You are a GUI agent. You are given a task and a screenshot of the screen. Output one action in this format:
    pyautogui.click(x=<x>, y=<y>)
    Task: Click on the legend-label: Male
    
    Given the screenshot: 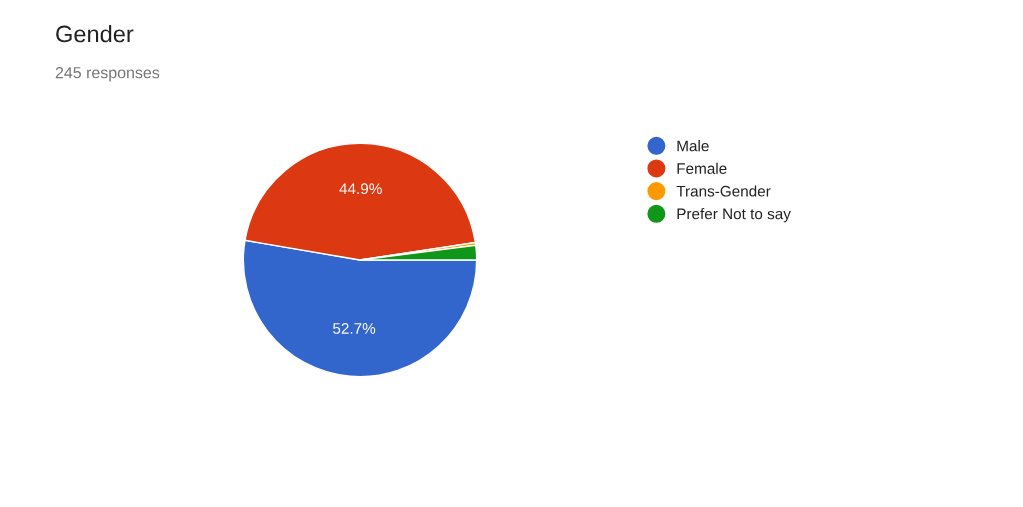 What is the action you would take?
    pyautogui.click(x=693, y=146)
    